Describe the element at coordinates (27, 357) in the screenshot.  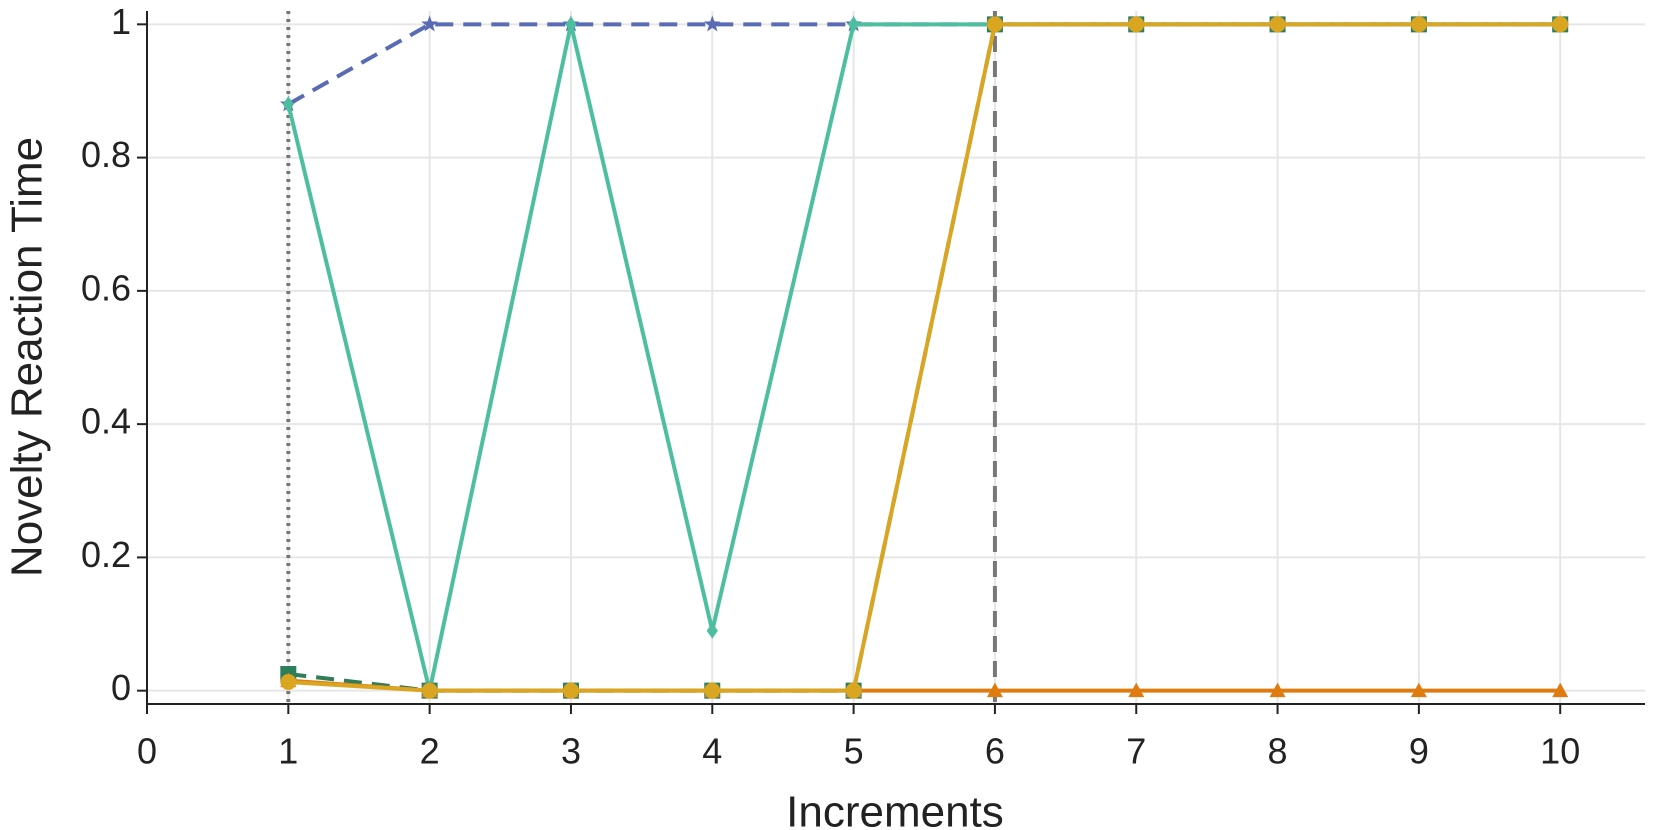
I see `y-axis-label: Novelty Reaction Time` at that location.